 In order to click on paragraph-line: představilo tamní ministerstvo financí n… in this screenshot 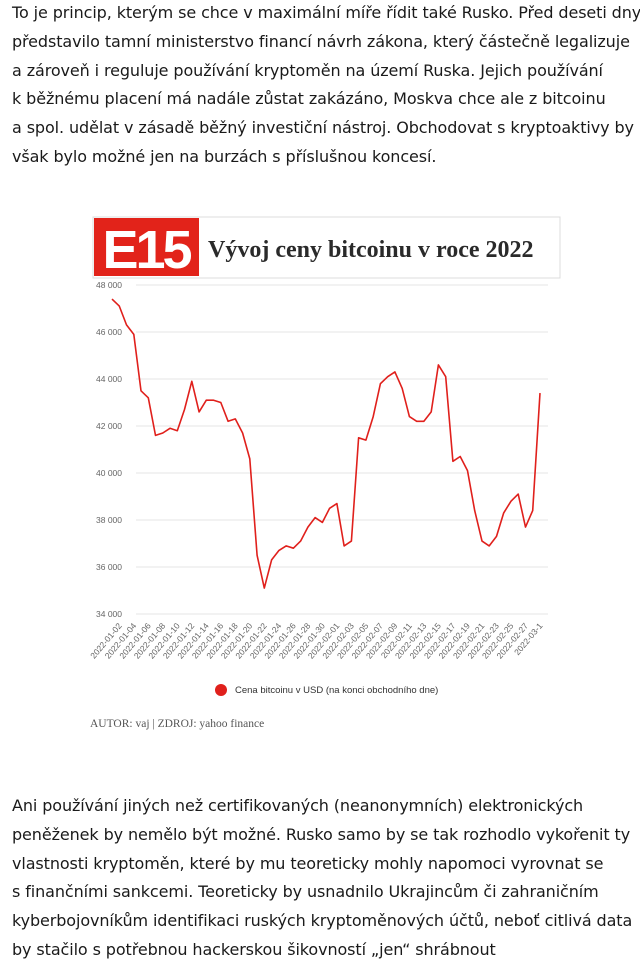, I will do `click(321, 41)`.